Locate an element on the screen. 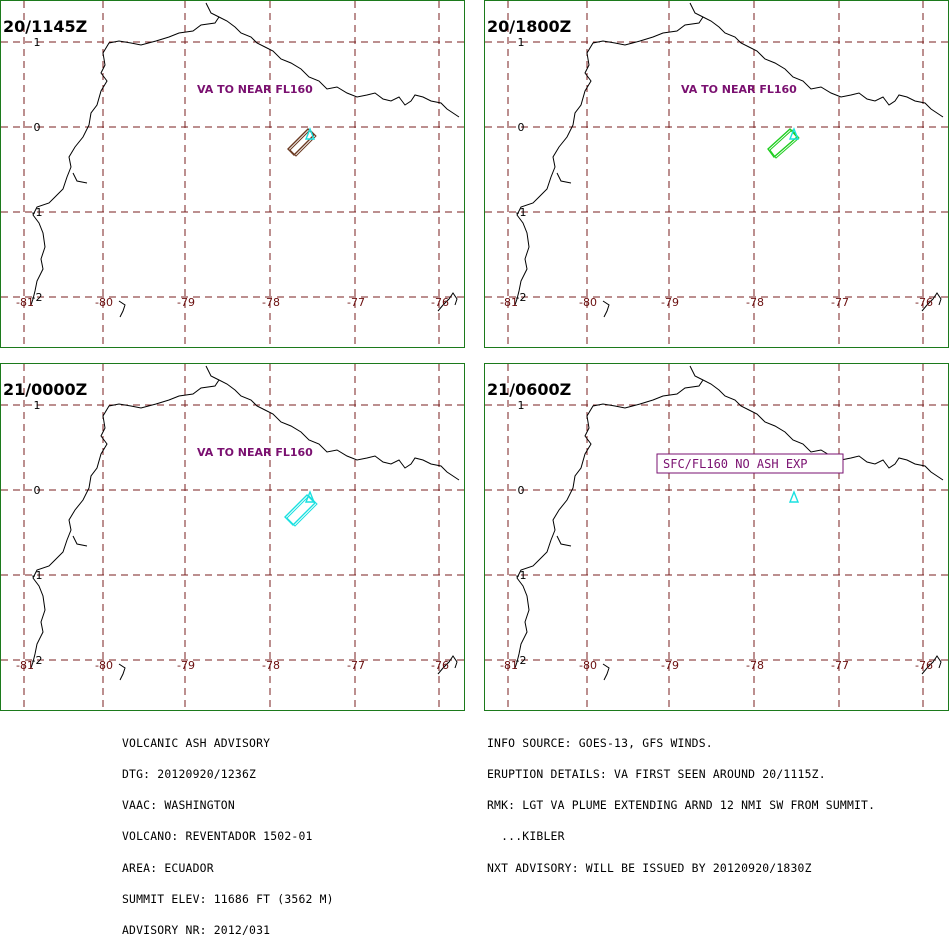  annotation-box is located at coordinates (750, 463).